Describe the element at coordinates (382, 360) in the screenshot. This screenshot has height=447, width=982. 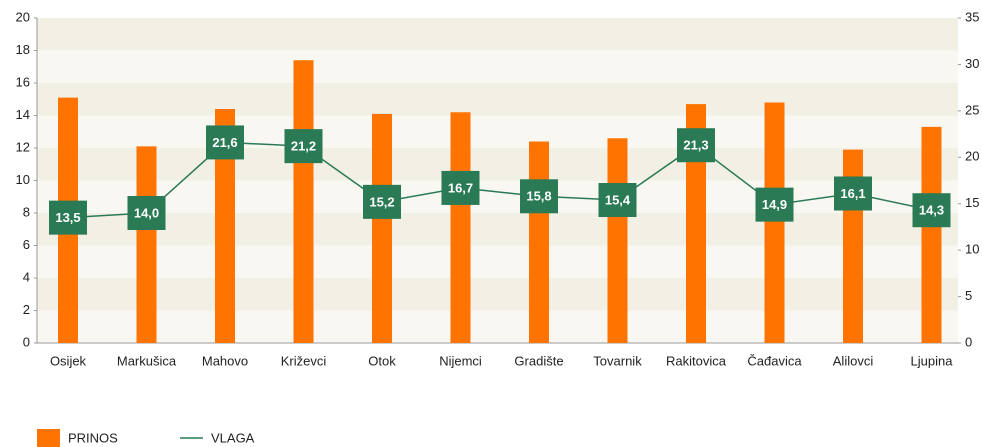
I see `x-tick-label: Otok` at that location.